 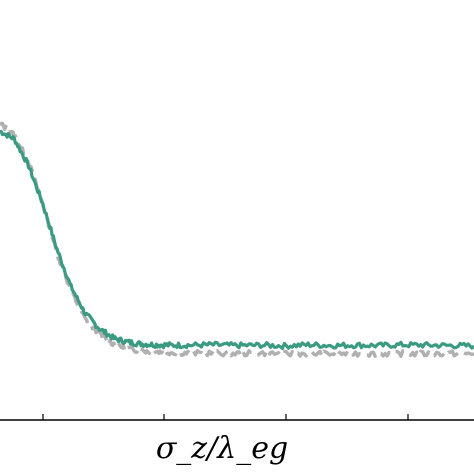 I want to click on axes, so click(x=237, y=417).